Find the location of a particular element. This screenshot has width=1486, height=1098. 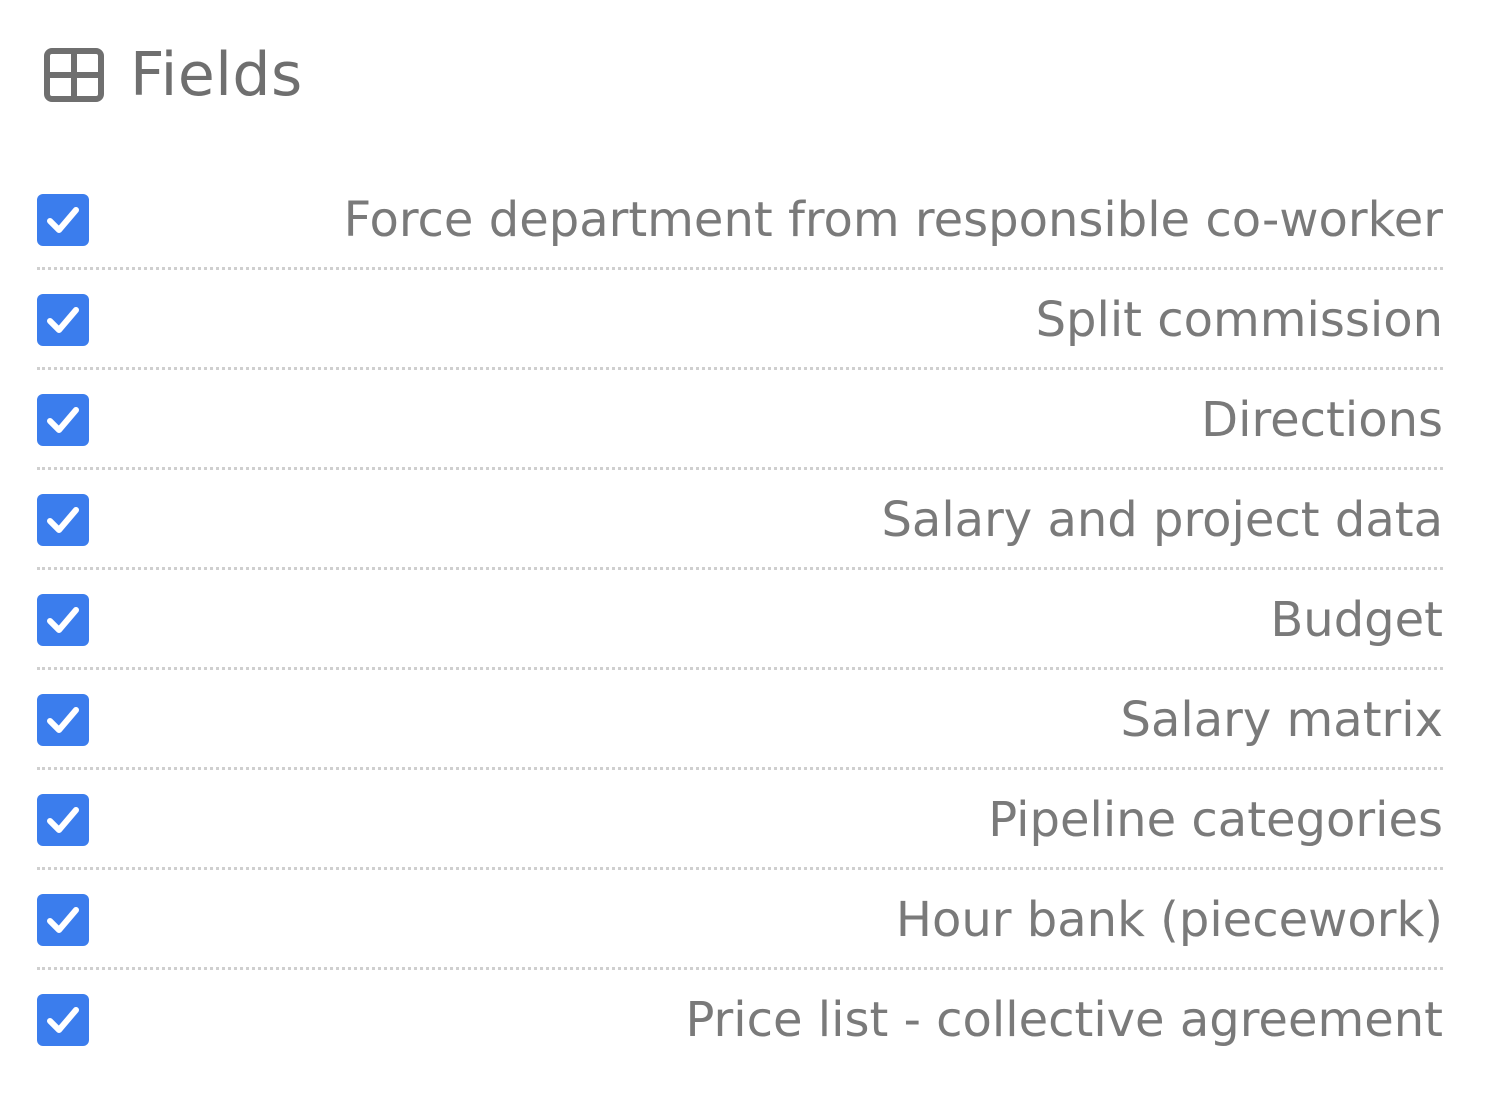

field-row: Price list - collective agreement is located at coordinates (740, 1020).